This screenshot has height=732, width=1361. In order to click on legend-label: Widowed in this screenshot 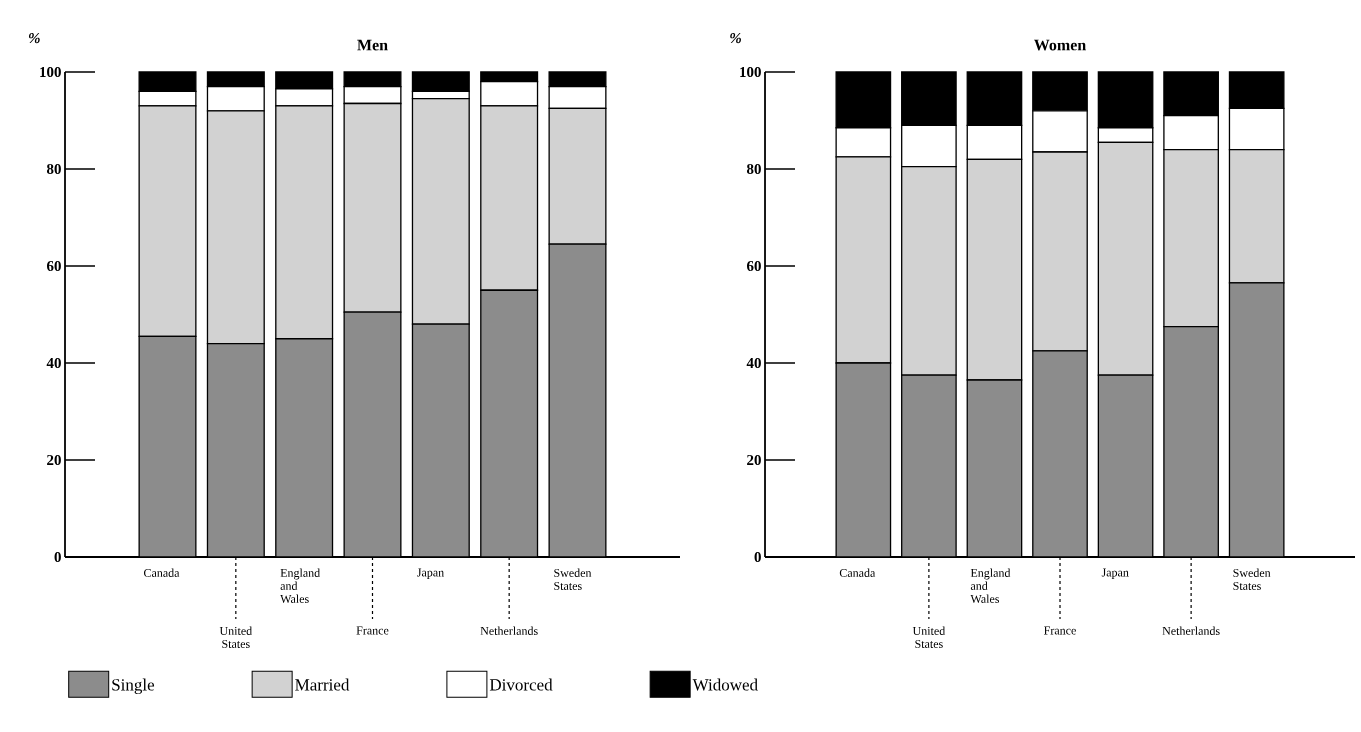, I will do `click(725, 684)`.